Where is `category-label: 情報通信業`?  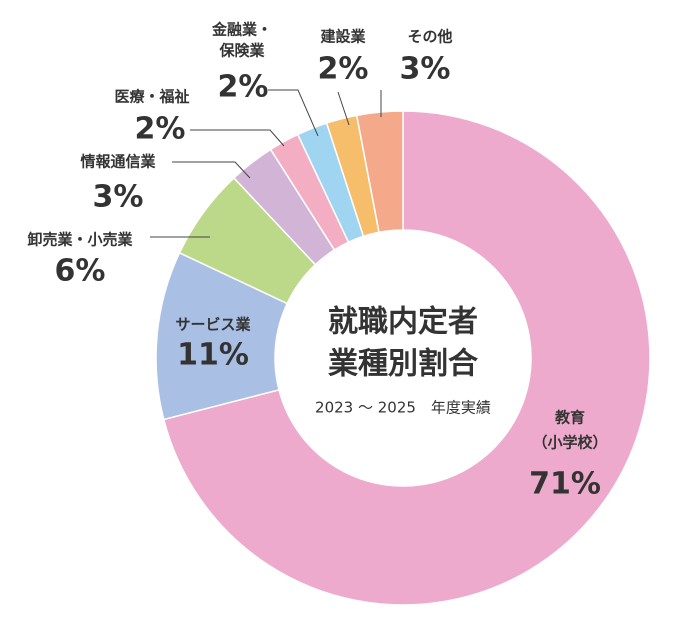
category-label: 情報通信業 is located at coordinates (118, 162).